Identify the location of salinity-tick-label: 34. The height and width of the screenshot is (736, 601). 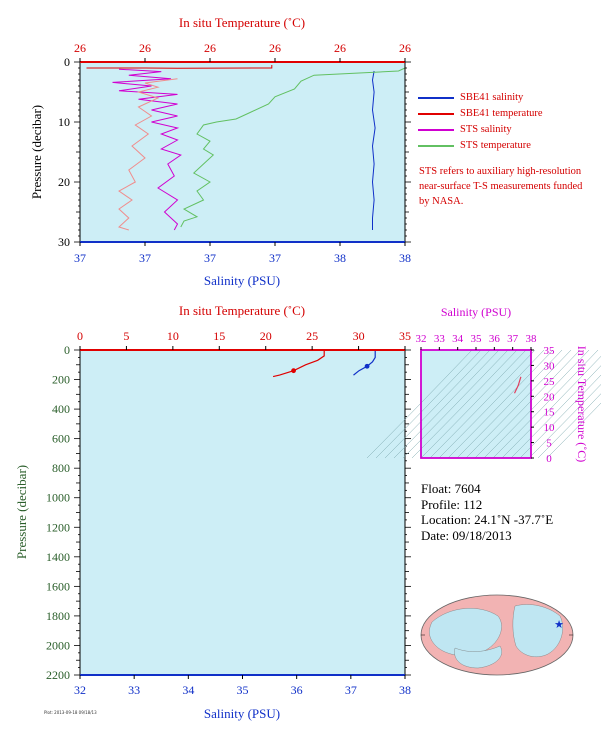
(188, 690).